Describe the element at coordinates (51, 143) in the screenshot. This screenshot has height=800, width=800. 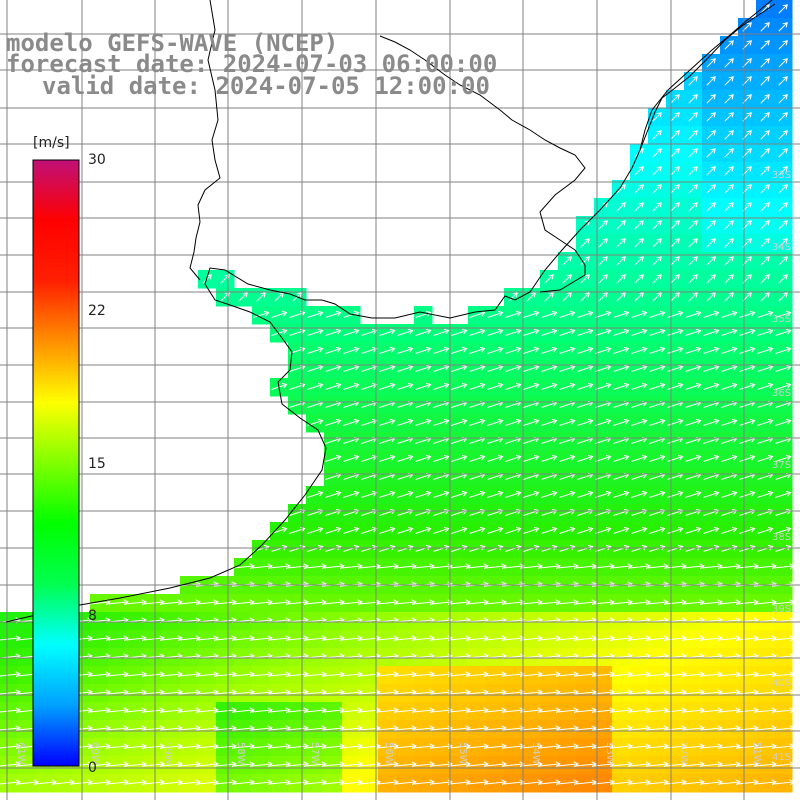
I see `colorbar-unit: [m/s]` at that location.